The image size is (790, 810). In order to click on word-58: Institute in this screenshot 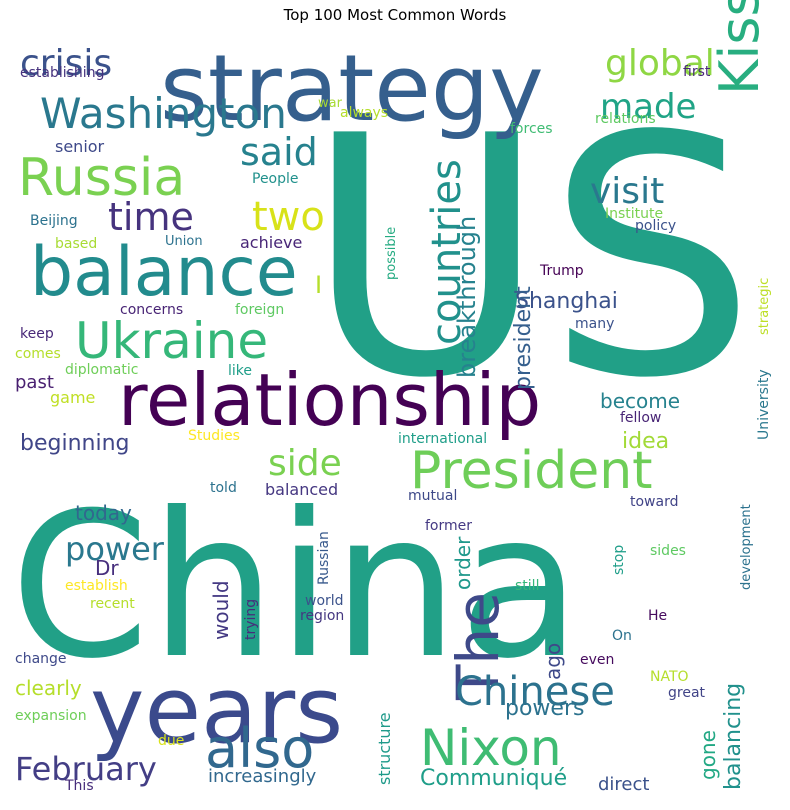, I will do `click(634, 214)`.